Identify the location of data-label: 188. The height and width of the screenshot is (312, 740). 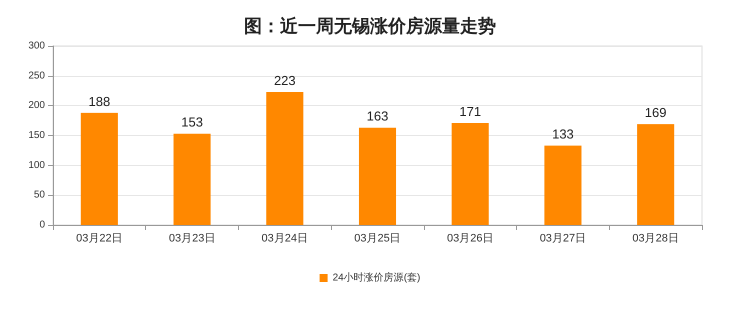
(99, 101).